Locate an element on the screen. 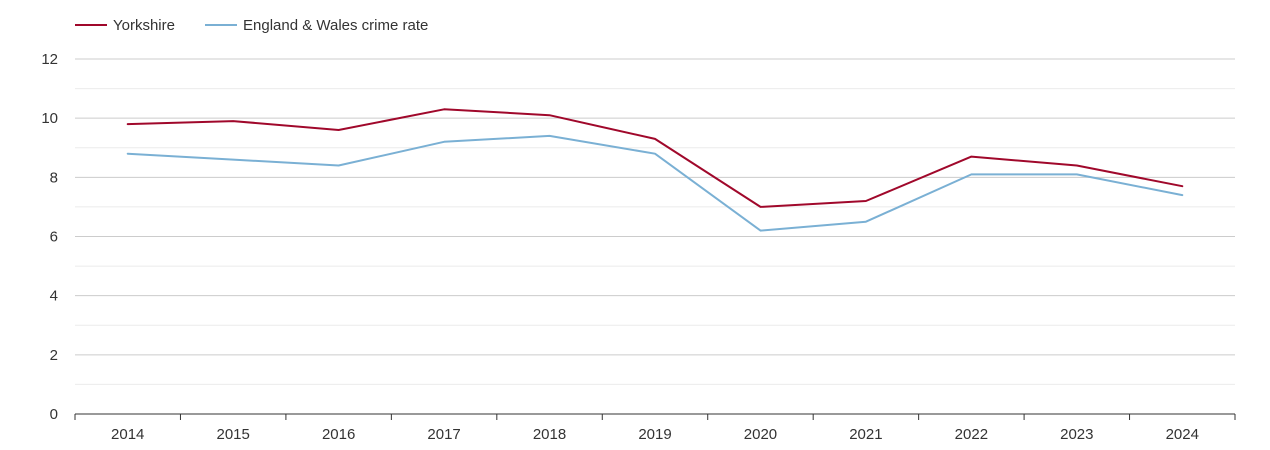  x-tick-label: 2018 is located at coordinates (549, 434).